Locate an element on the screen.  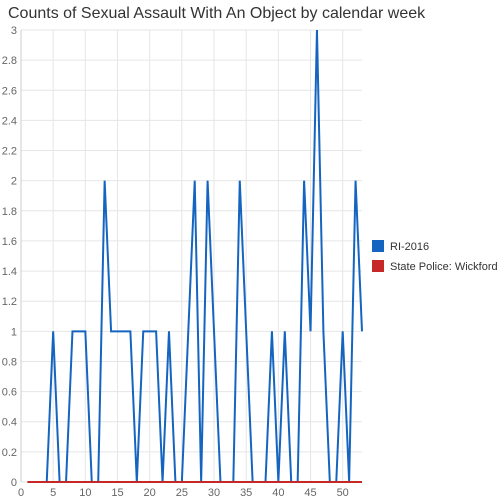
y-tick-label: 1.4 is located at coordinates (9, 272).